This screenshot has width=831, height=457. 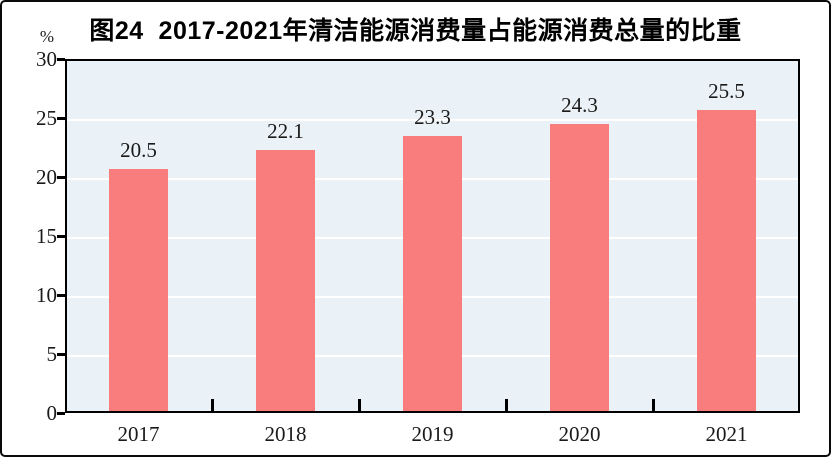 I want to click on y-tick-label-0: 0, so click(x=52, y=413).